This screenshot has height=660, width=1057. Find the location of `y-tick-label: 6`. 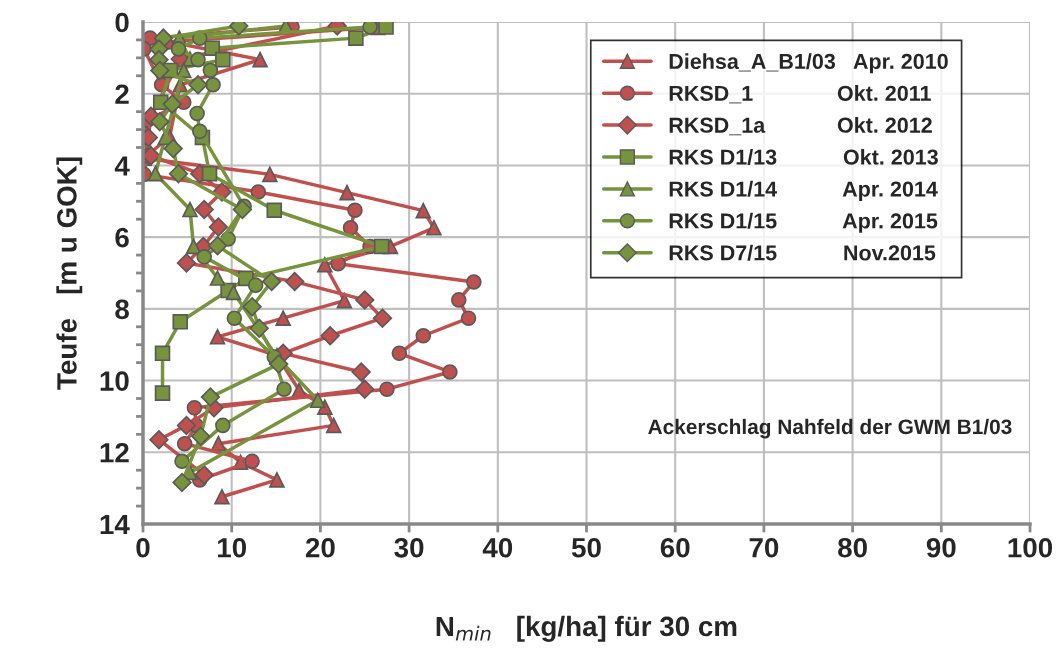

y-tick-label: 6 is located at coordinates (122, 237).